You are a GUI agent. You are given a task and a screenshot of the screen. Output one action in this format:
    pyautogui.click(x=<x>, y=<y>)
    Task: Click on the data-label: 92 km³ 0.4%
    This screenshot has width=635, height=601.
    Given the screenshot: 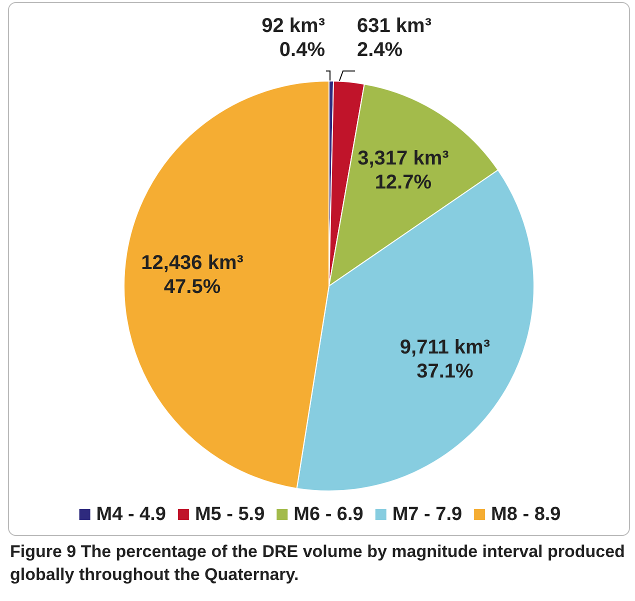 What is the action you would take?
    pyautogui.click(x=294, y=38)
    